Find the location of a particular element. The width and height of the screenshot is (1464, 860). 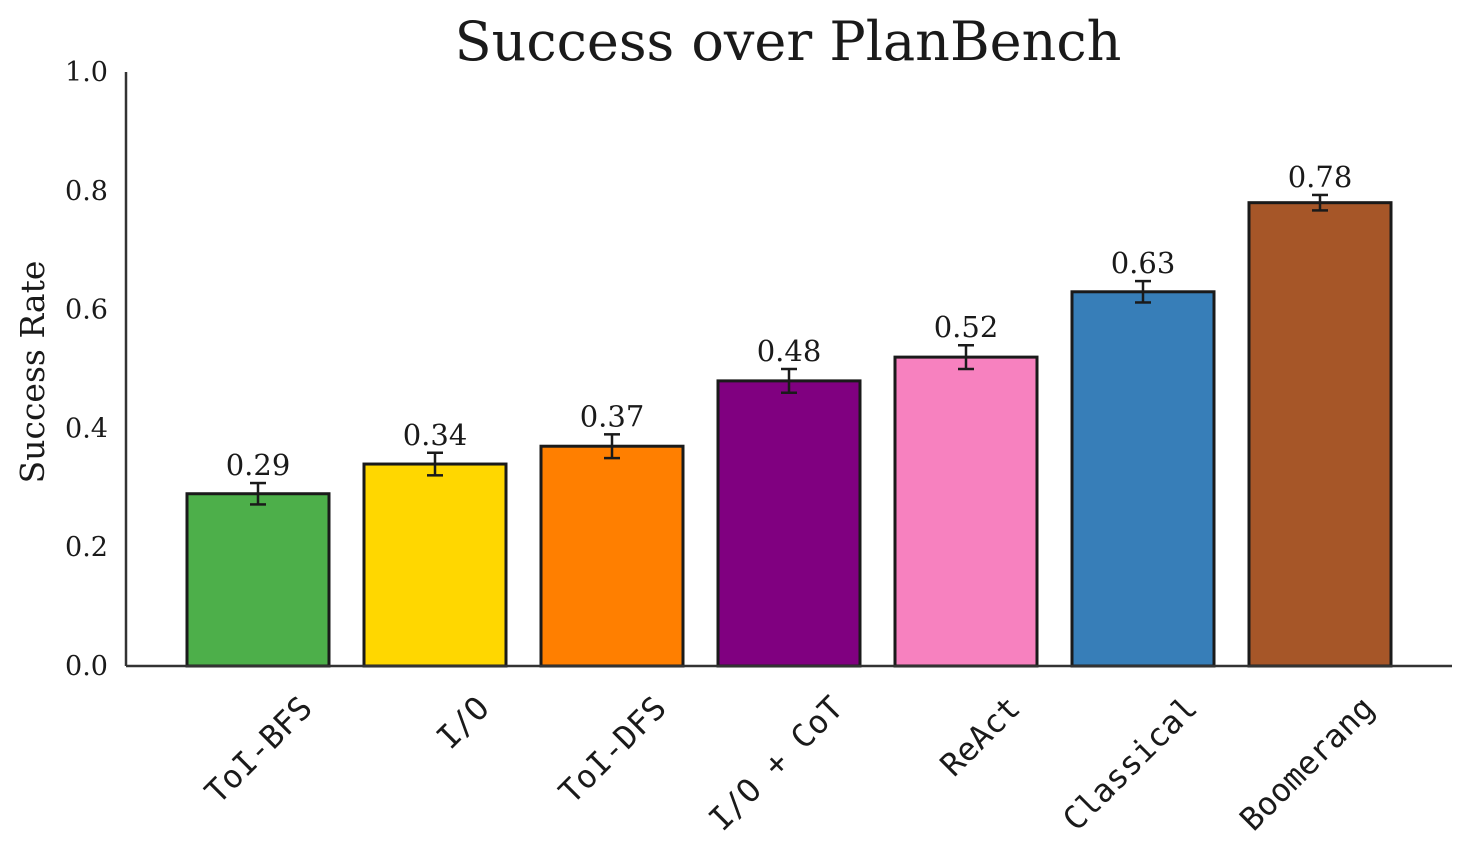

x-tick-label: Classical is located at coordinates (1129, 763).